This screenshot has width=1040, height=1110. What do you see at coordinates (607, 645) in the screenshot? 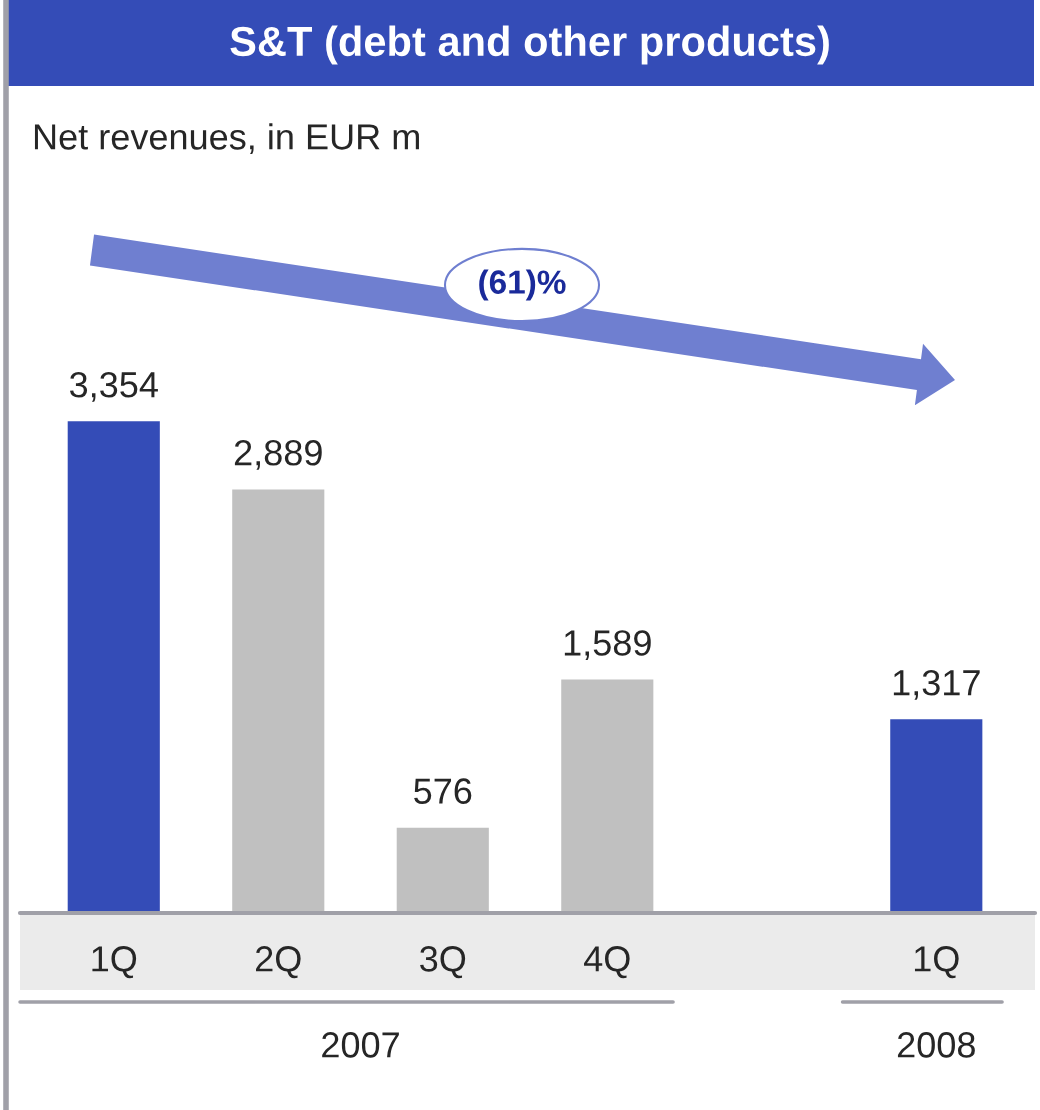
I see `data-label: 1,589` at bounding box center [607, 645].